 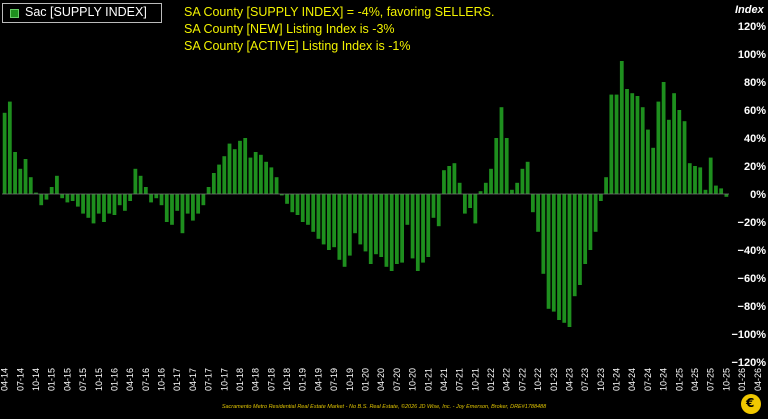 I want to click on y-tick-label: 60%, so click(x=755, y=111).